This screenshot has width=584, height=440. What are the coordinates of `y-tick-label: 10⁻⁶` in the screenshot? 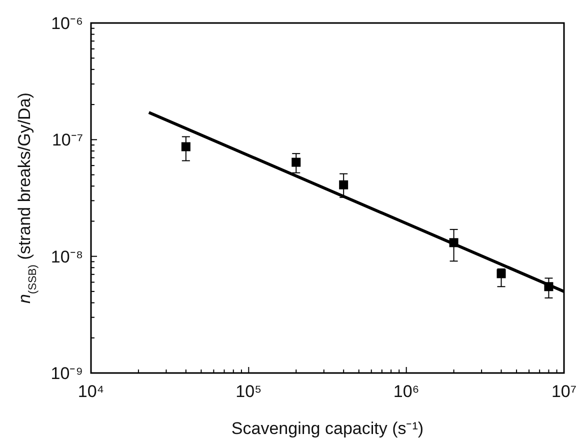 It's located at (67, 23).